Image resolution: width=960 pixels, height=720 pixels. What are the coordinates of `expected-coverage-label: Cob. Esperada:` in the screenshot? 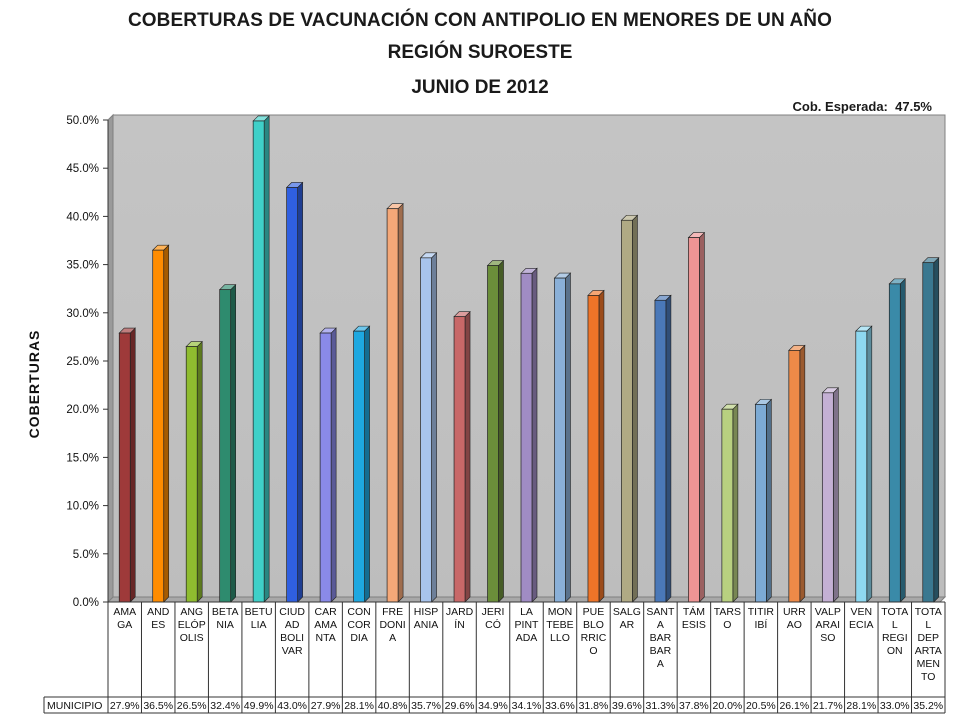 It's located at (840, 106).